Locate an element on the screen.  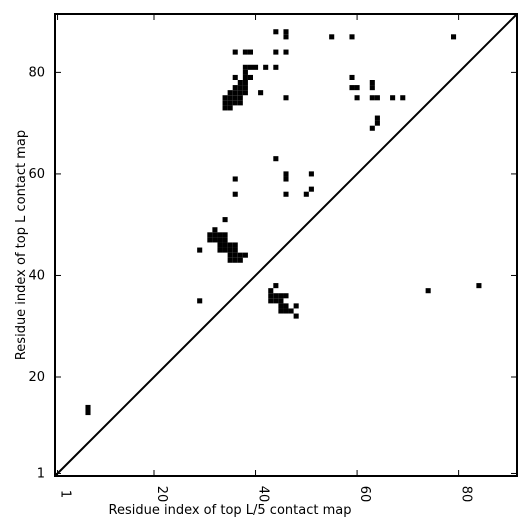
x-axis-label: Residue index of top L/5 contact map is located at coordinates (230, 510).